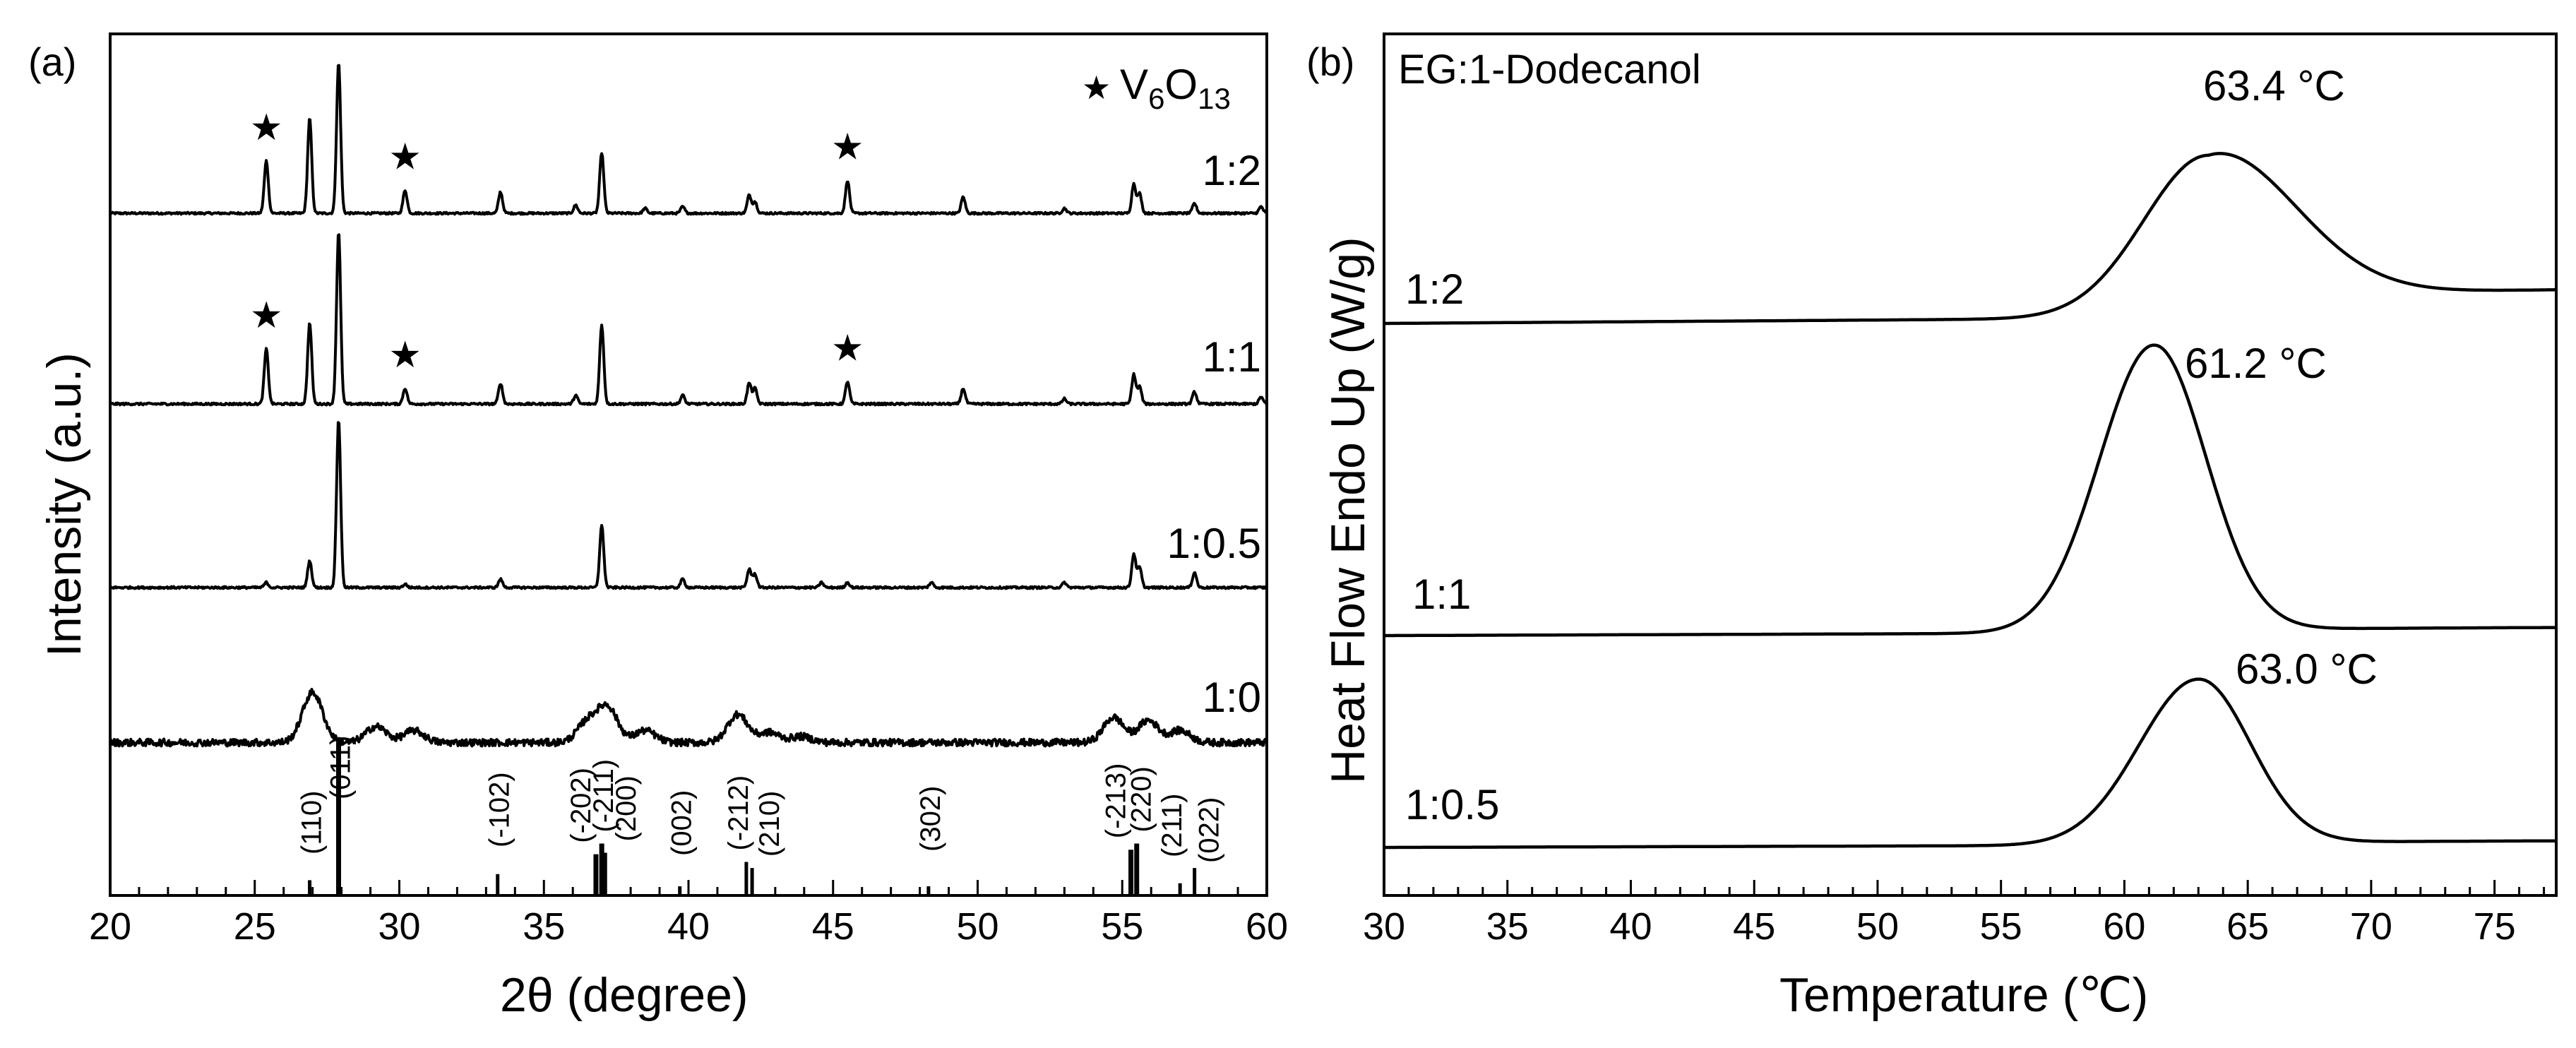  Describe the element at coordinates (1434, 289) in the screenshot. I see `dsc-series-label: 1:2` at that location.